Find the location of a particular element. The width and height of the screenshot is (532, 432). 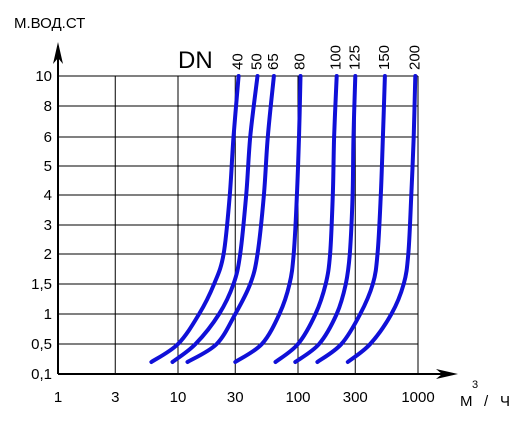

x-axis-arrow is located at coordinates (447, 374).